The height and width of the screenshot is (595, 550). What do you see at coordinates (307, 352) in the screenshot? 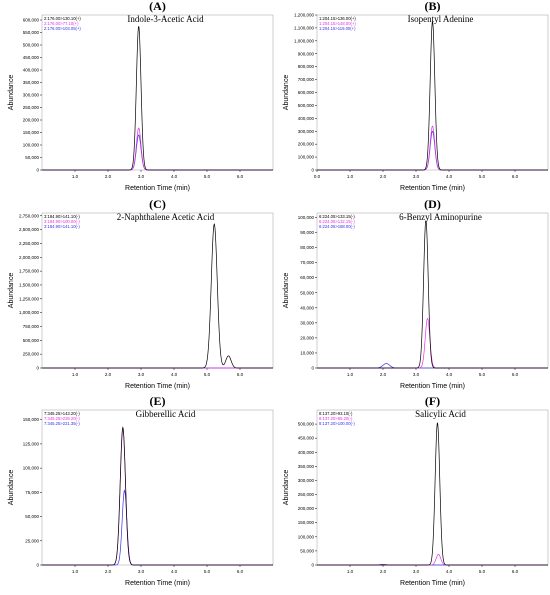
I see `y-tick-label: 10,000` at bounding box center [307, 352].